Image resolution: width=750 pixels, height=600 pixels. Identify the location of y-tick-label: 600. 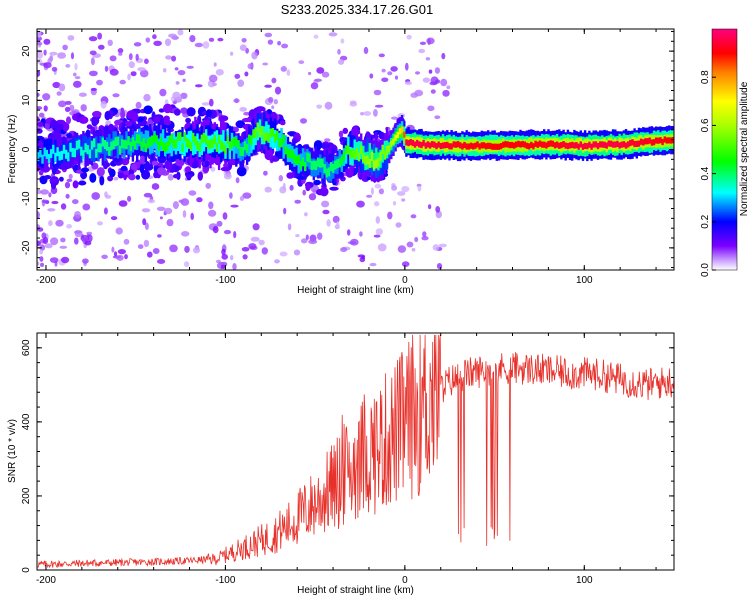
(26, 347).